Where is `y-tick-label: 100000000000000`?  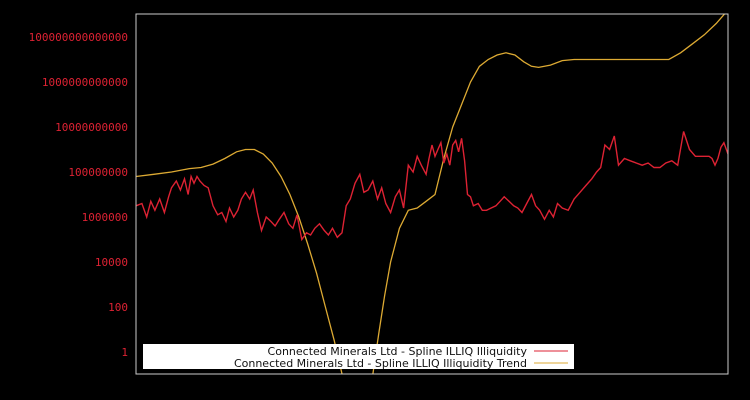
y-tick-label: 100000000000000 is located at coordinates (78, 37).